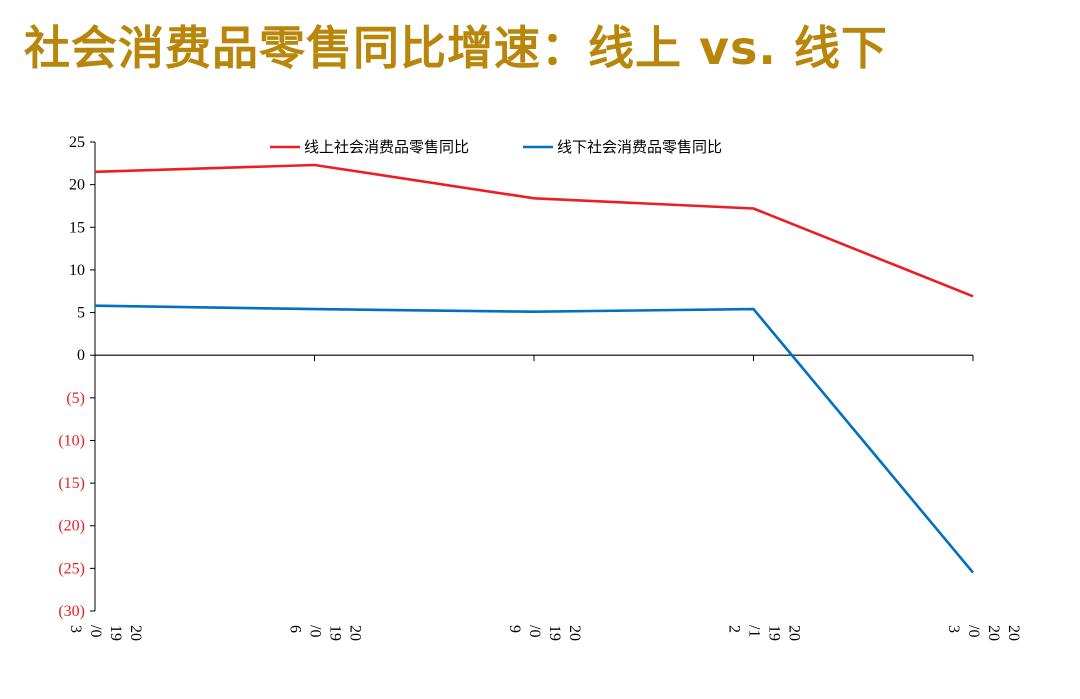 This screenshot has width=1080, height=699. I want to click on y-tick-label: (20), so click(71, 526).